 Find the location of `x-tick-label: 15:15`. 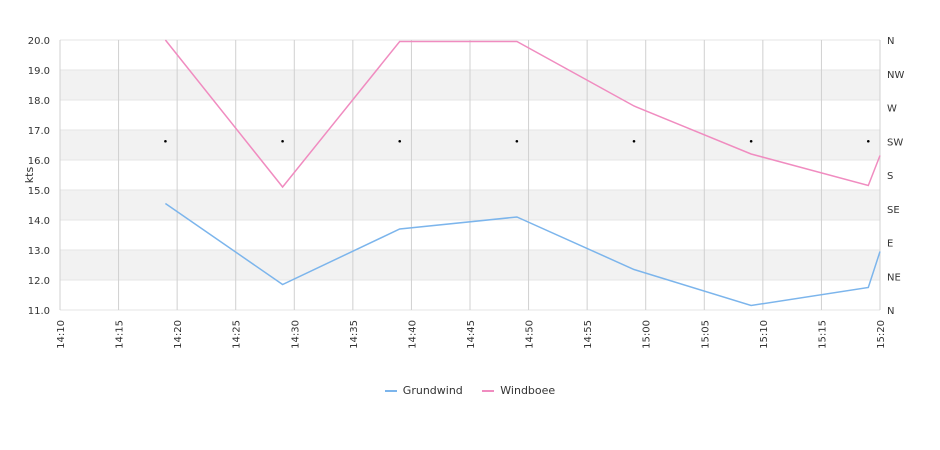

x-tick-label: 15:15 is located at coordinates (822, 334).